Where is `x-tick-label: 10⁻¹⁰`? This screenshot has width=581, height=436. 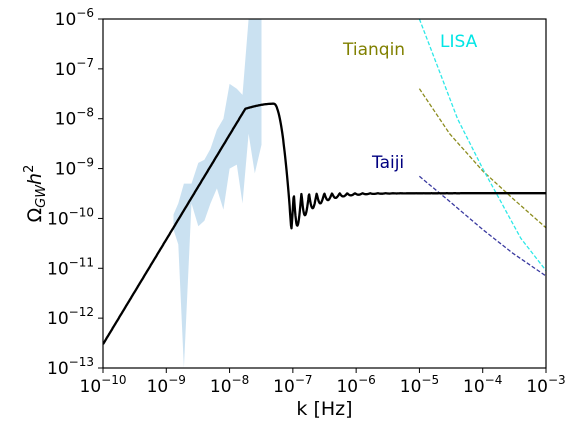 x-tick-label: 10⁻¹⁰ is located at coordinates (103, 385).